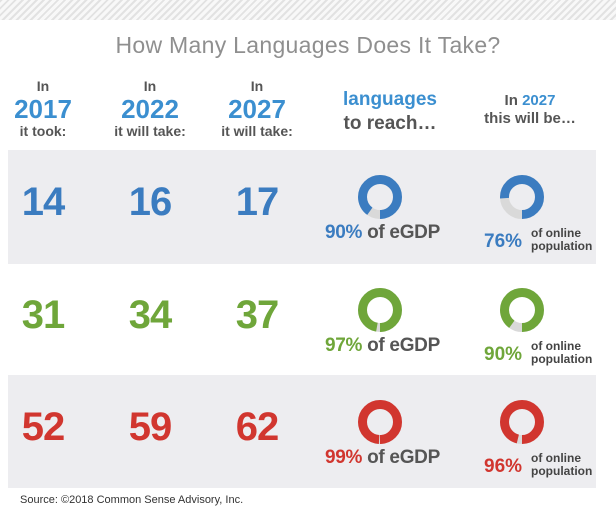 Image resolution: width=616 pixels, height=520 pixels. What do you see at coordinates (257, 86) in the screenshot?
I see `header-2027-pre: In` at bounding box center [257, 86].